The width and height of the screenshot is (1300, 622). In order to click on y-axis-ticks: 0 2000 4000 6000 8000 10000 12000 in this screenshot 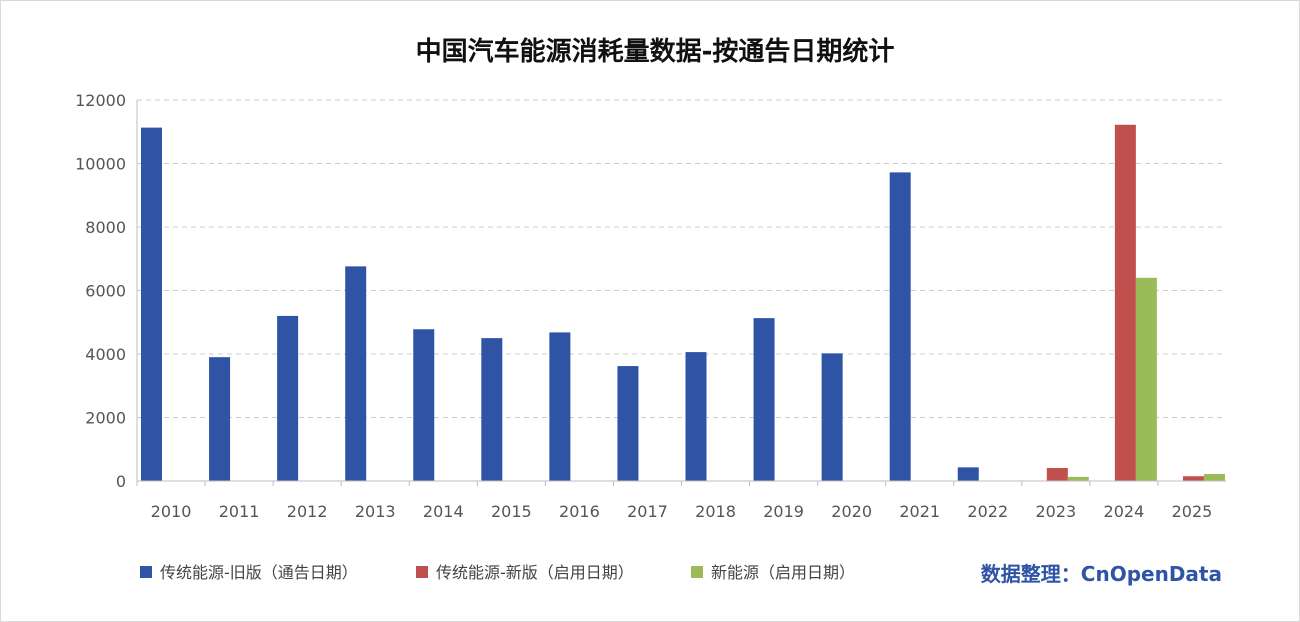, I will do `click(100, 291)`.